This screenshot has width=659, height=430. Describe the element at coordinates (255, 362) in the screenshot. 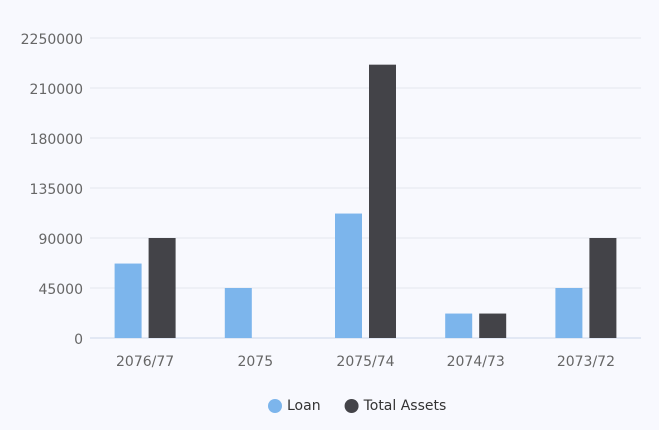

I see `x-tick-label: 2075` at that location.